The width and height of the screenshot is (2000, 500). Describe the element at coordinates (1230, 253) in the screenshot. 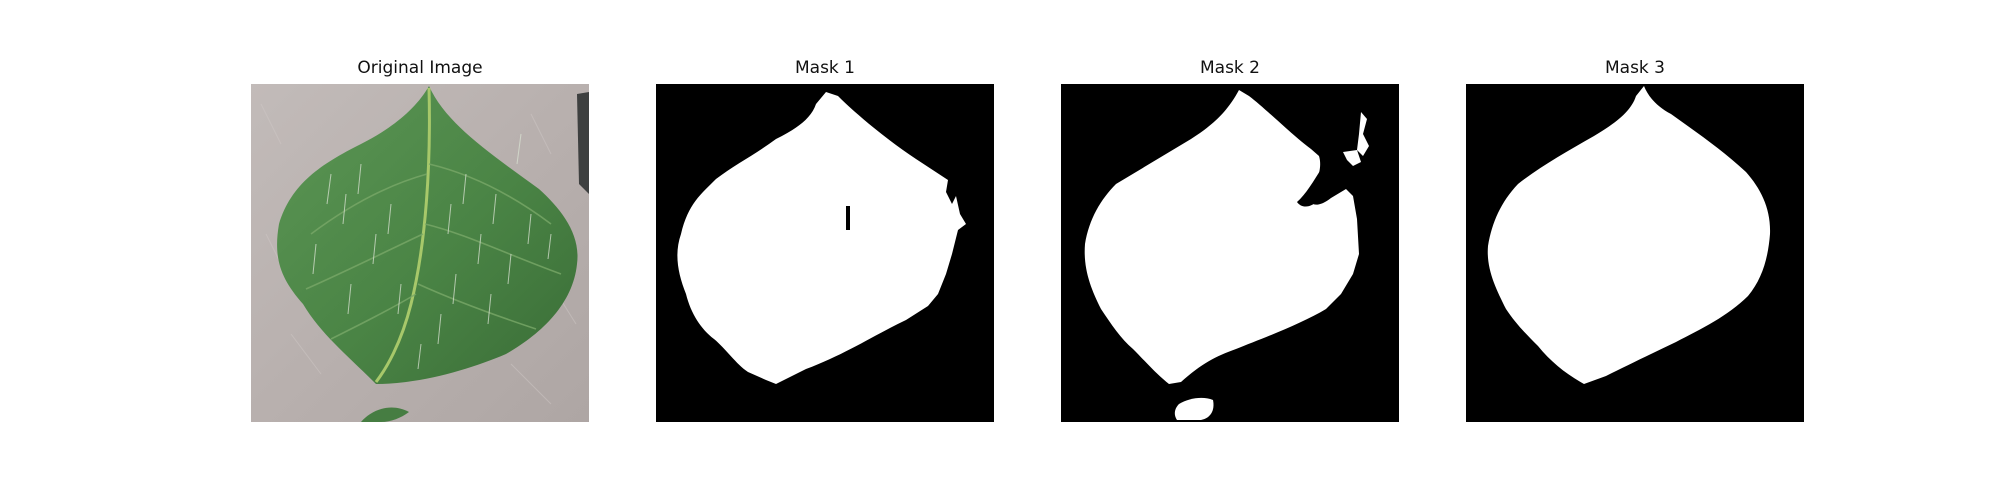

I see `mask-2-image` at that location.